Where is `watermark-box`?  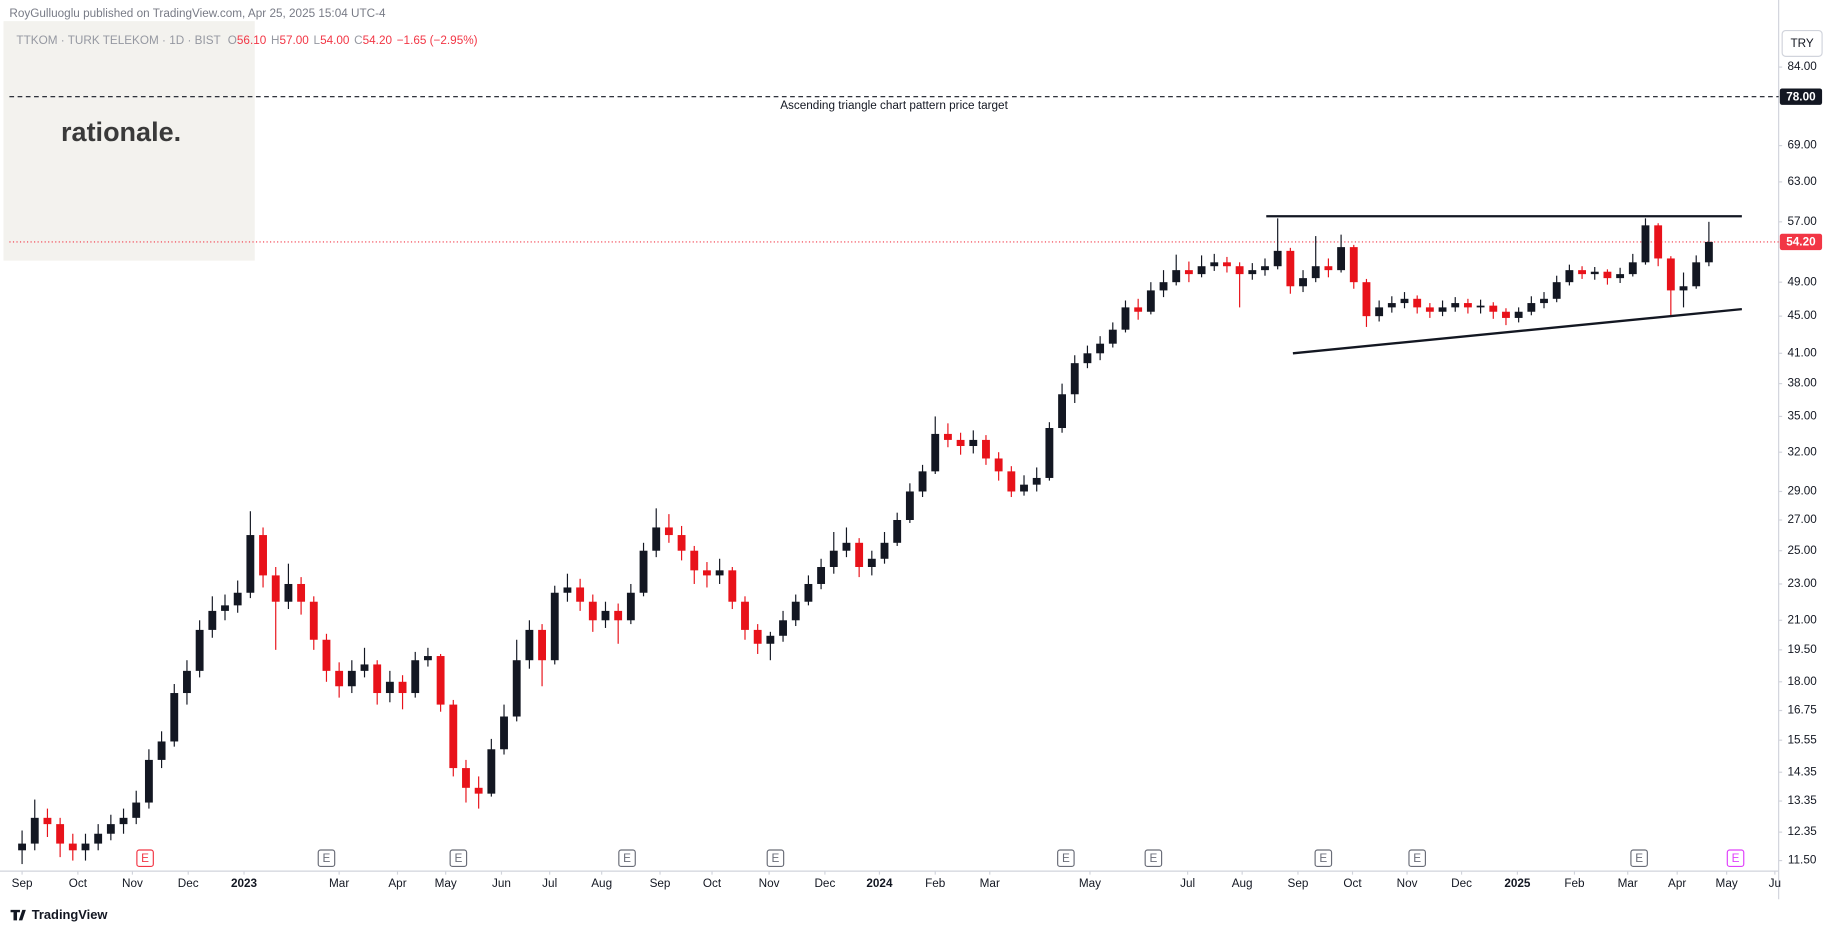 watermark-box is located at coordinates (129, 141).